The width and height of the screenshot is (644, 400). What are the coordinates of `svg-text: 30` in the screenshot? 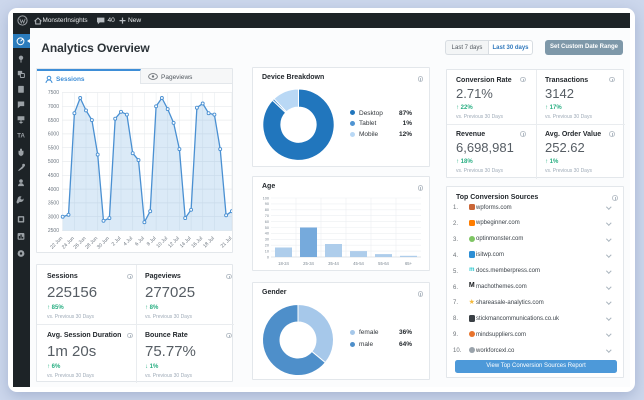 It's located at (267, 240).